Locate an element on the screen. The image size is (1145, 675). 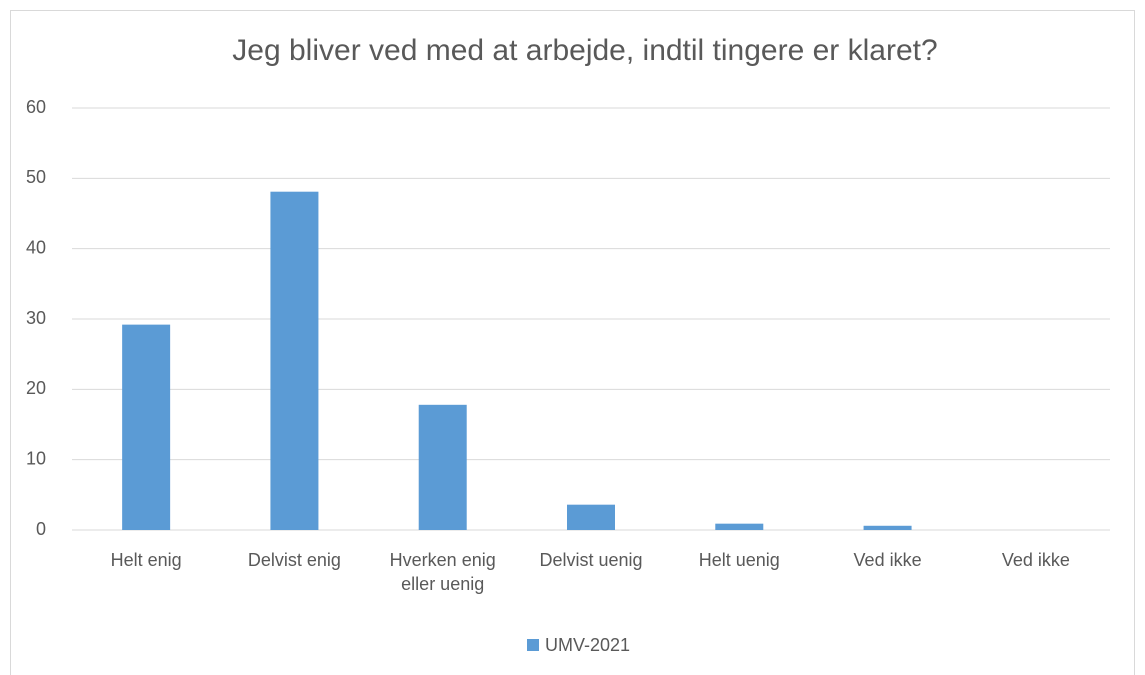
y-tick-label: 10 is located at coordinates (36, 458).